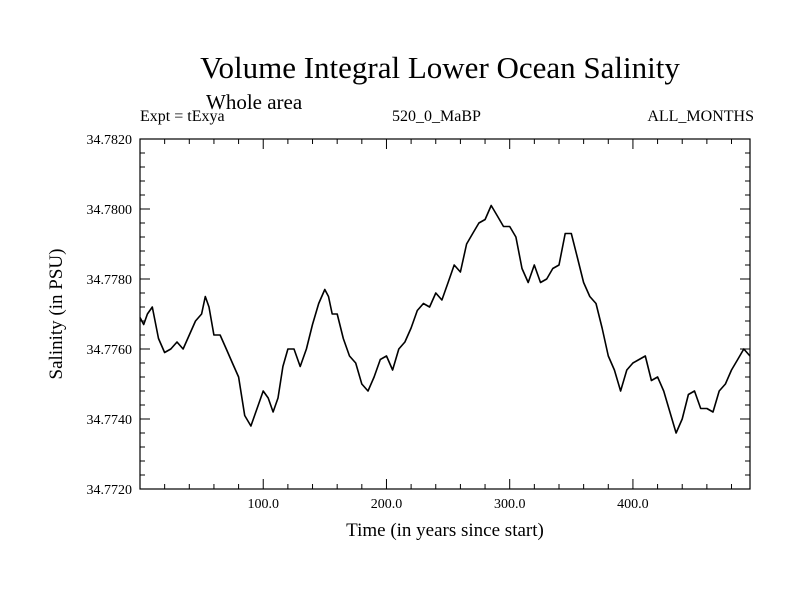 This screenshot has height=600, width=800. What do you see at coordinates (440, 67) in the screenshot?
I see `chart-title: Volume Integral Lower Ocean Salinity` at bounding box center [440, 67].